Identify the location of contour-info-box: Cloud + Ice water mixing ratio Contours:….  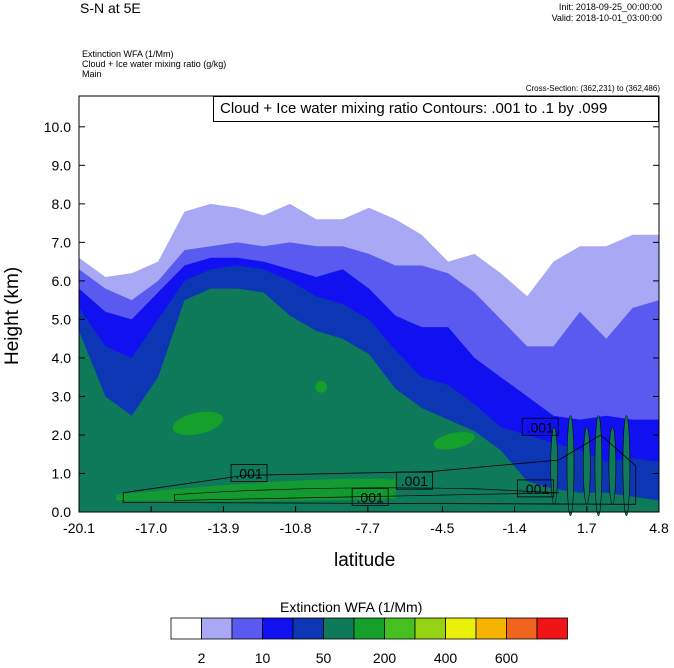
(436, 109).